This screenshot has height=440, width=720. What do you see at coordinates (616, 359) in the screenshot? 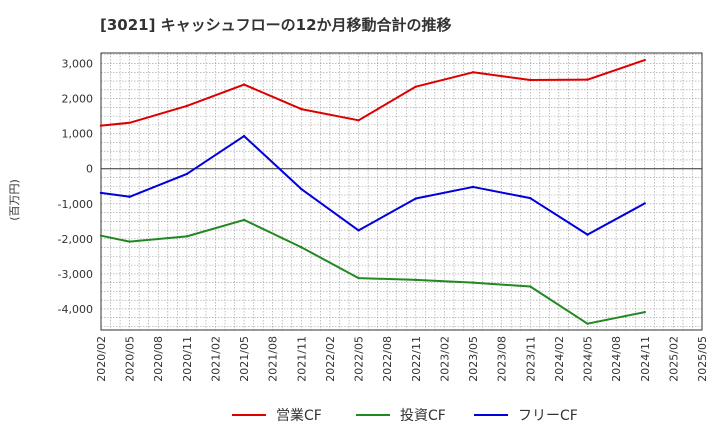
I see `x-tick-label: 2024/08` at bounding box center [616, 359].